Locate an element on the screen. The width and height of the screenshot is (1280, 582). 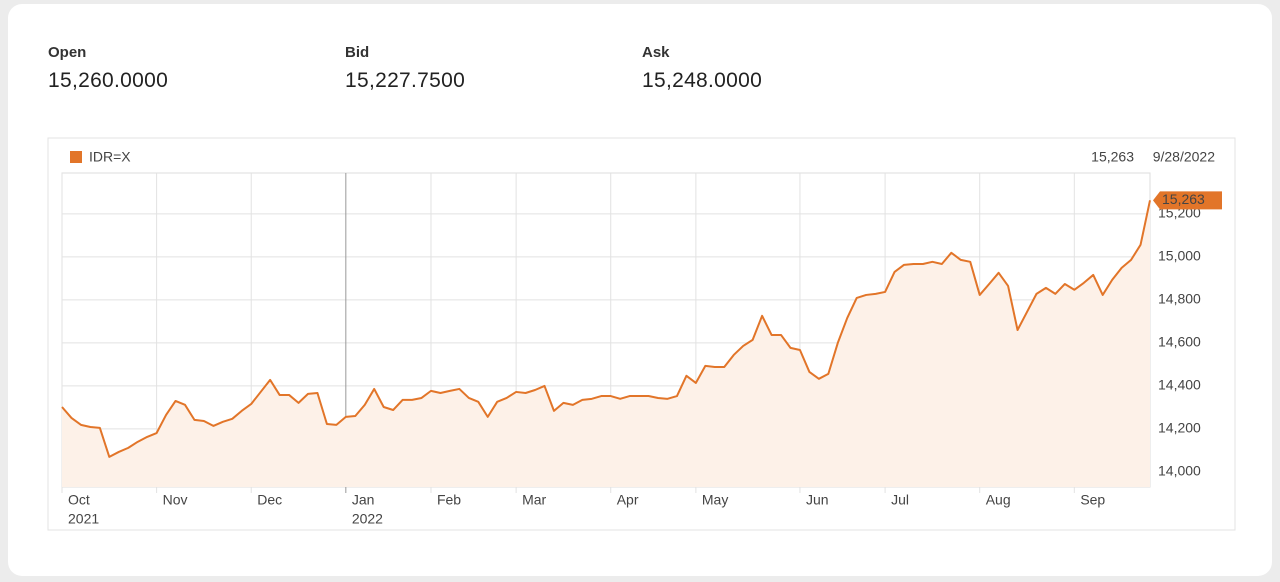
x-tick-label: Aug is located at coordinates (998, 500).